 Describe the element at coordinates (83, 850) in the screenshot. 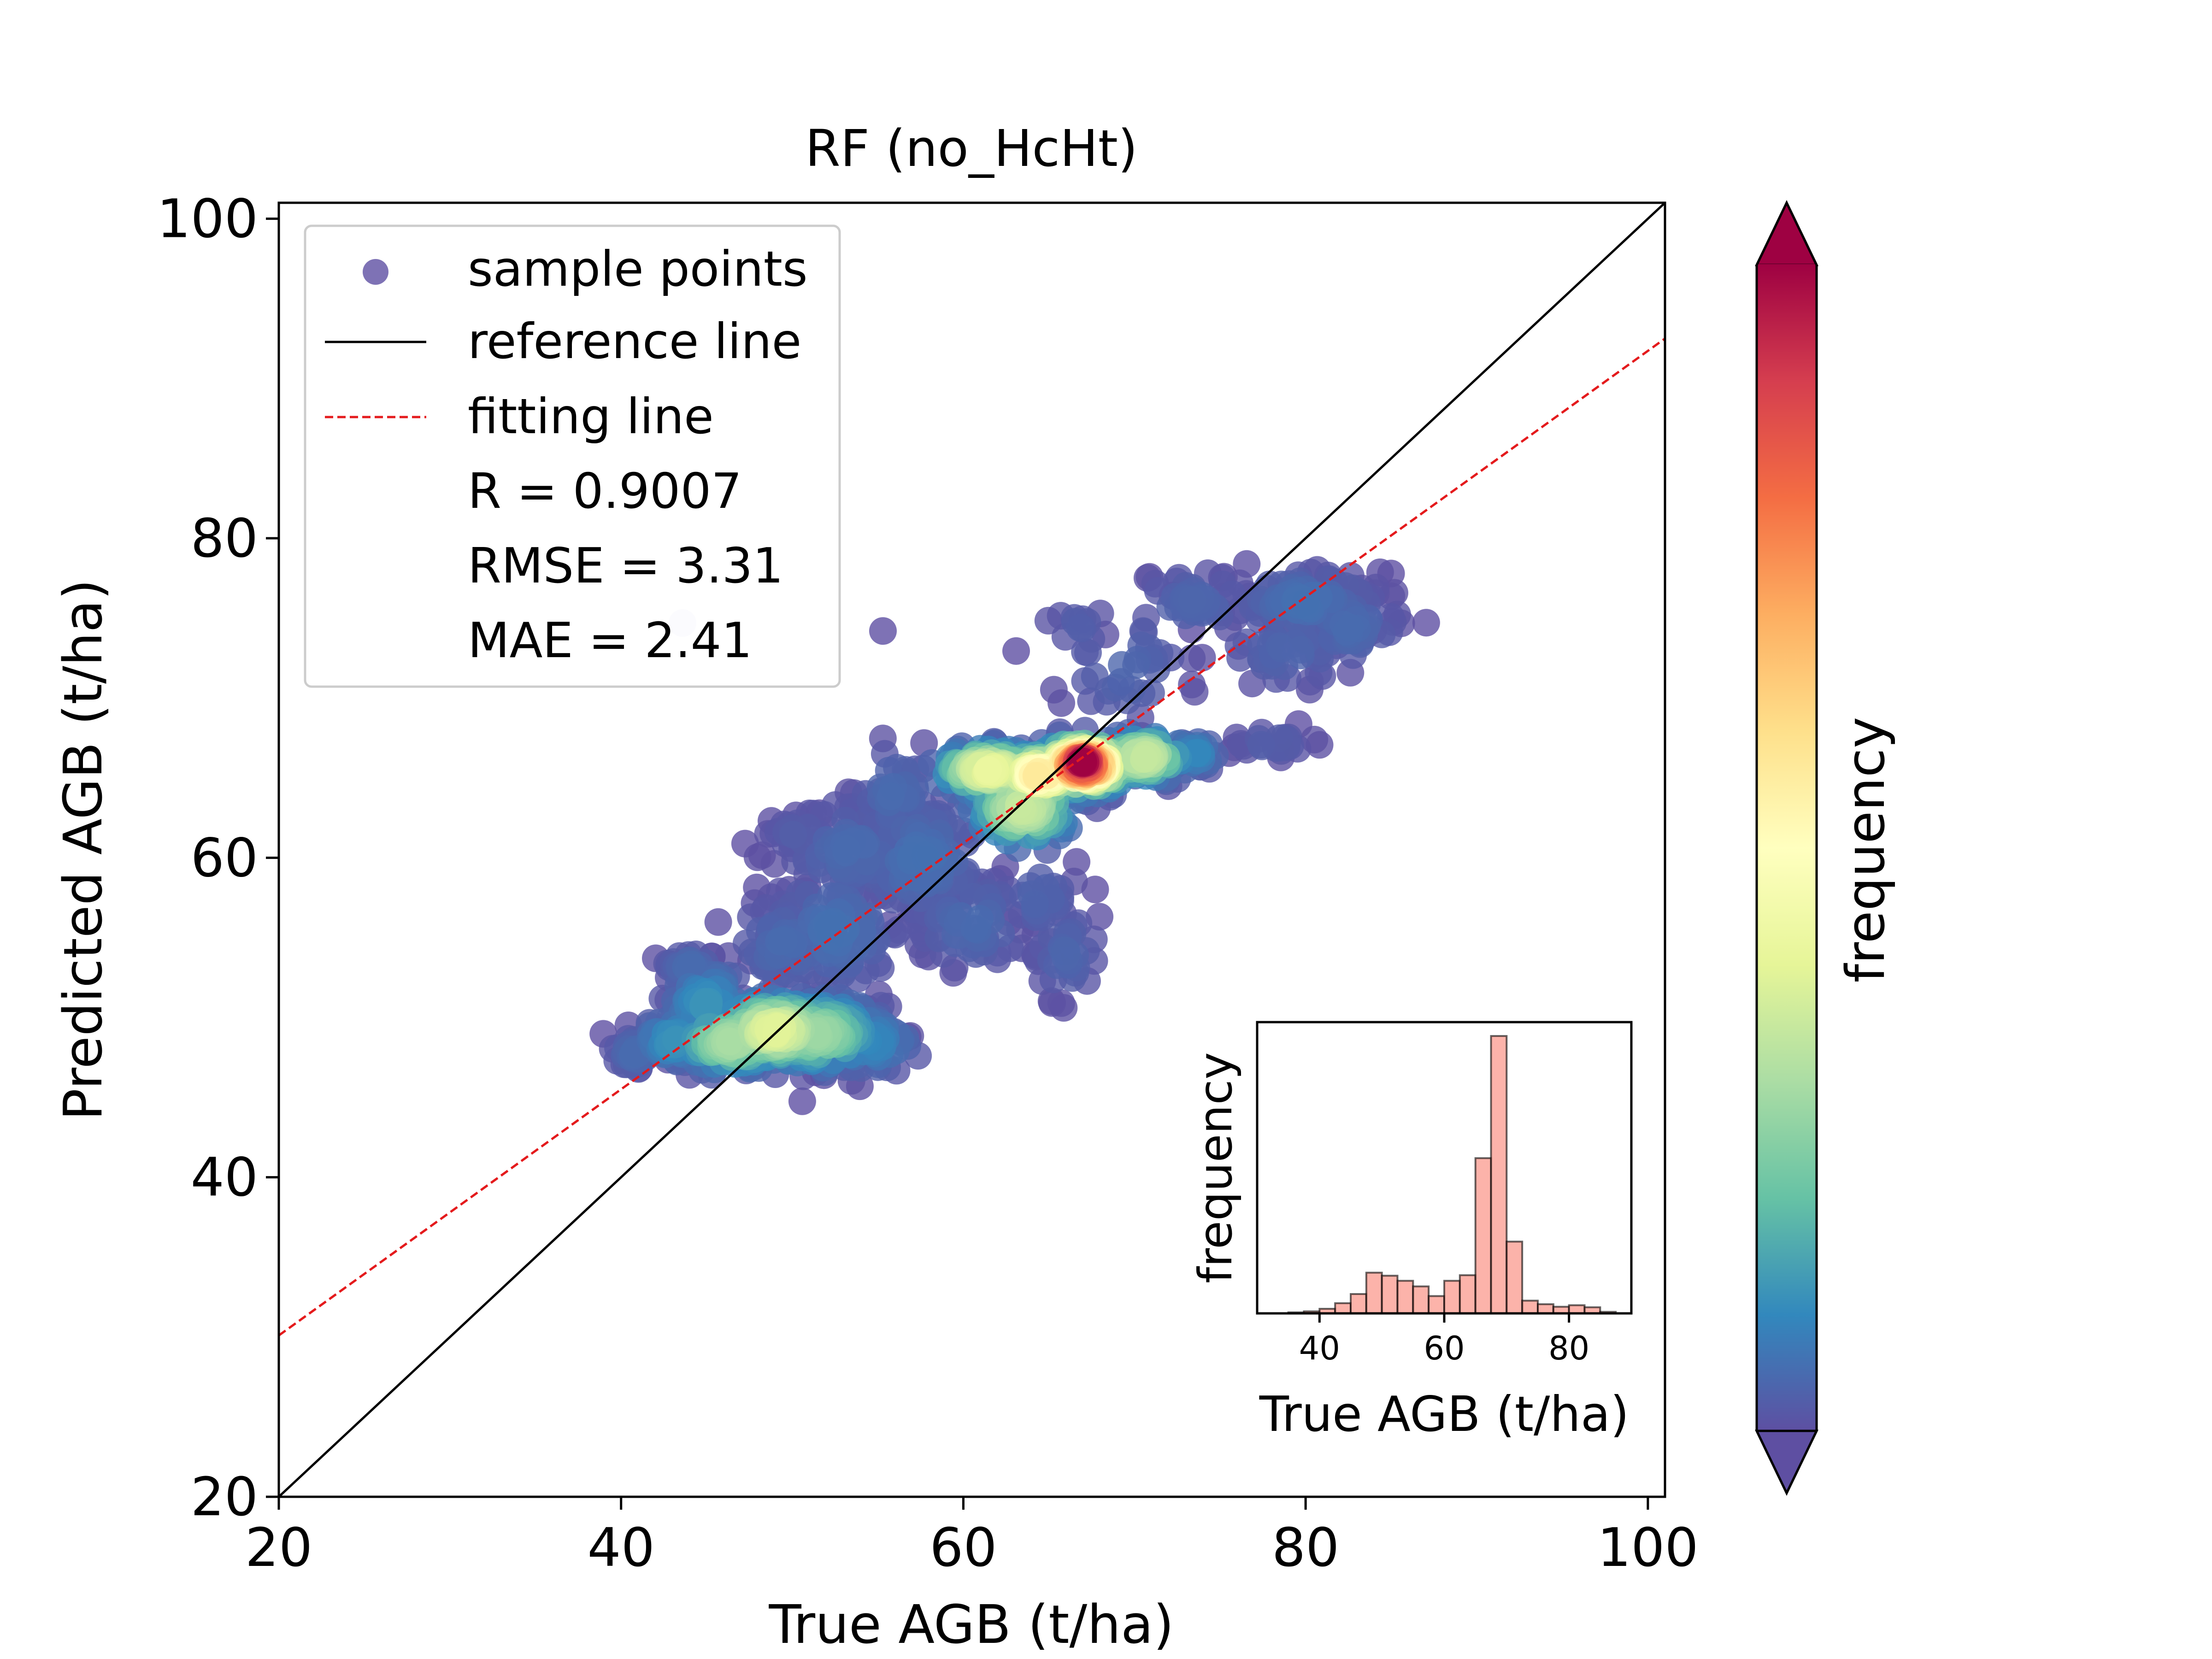

I see `y-axis-label: Predicted AGB (t/ha)` at that location.